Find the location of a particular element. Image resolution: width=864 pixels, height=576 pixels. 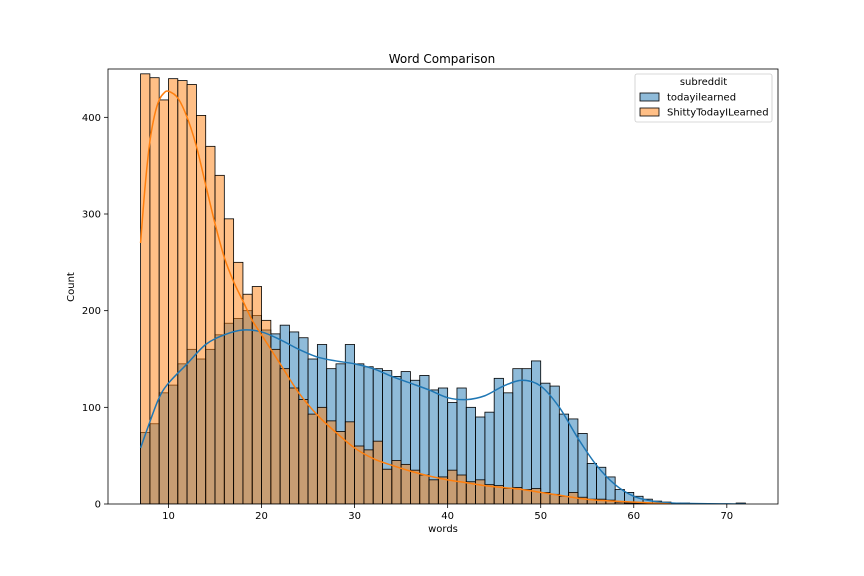

x-tick-label-10: 10 is located at coordinates (168, 516).